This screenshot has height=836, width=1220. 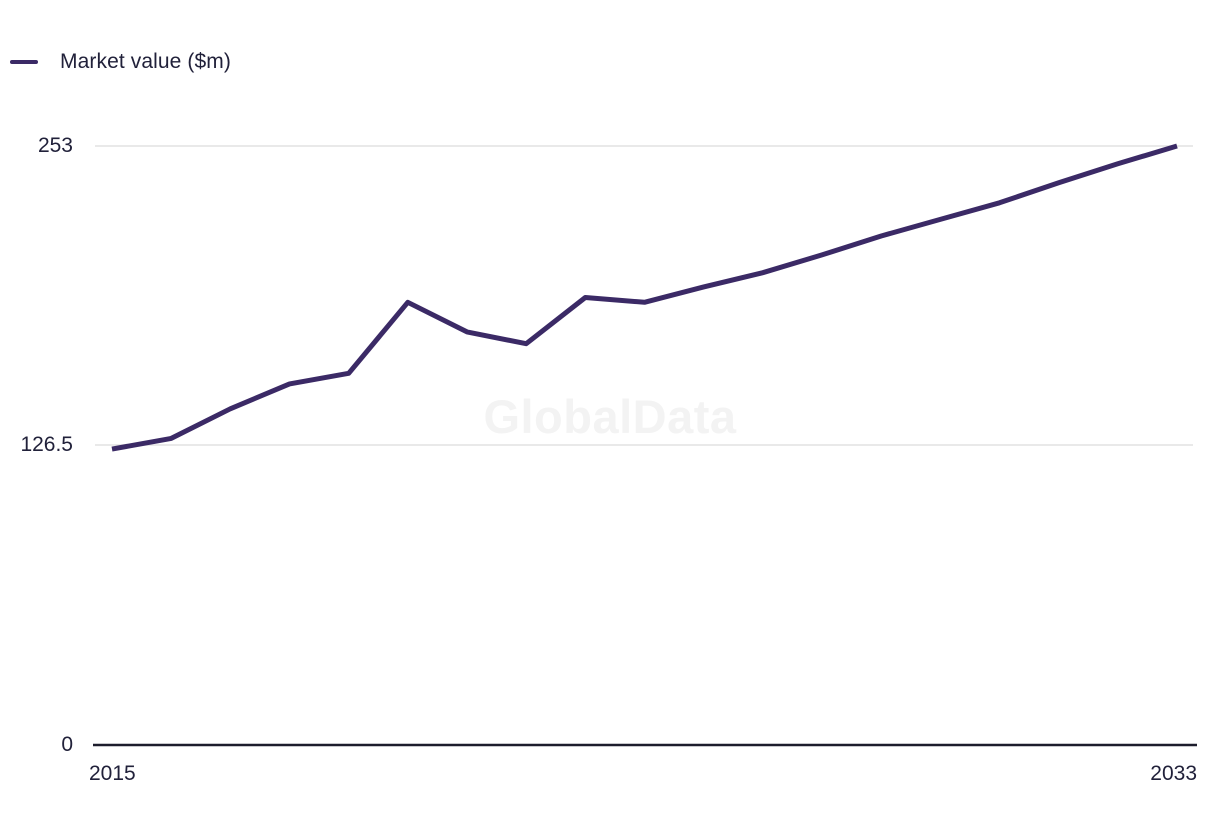 I want to click on x-axis-tick-2033: 2033, so click(x=1173, y=773).